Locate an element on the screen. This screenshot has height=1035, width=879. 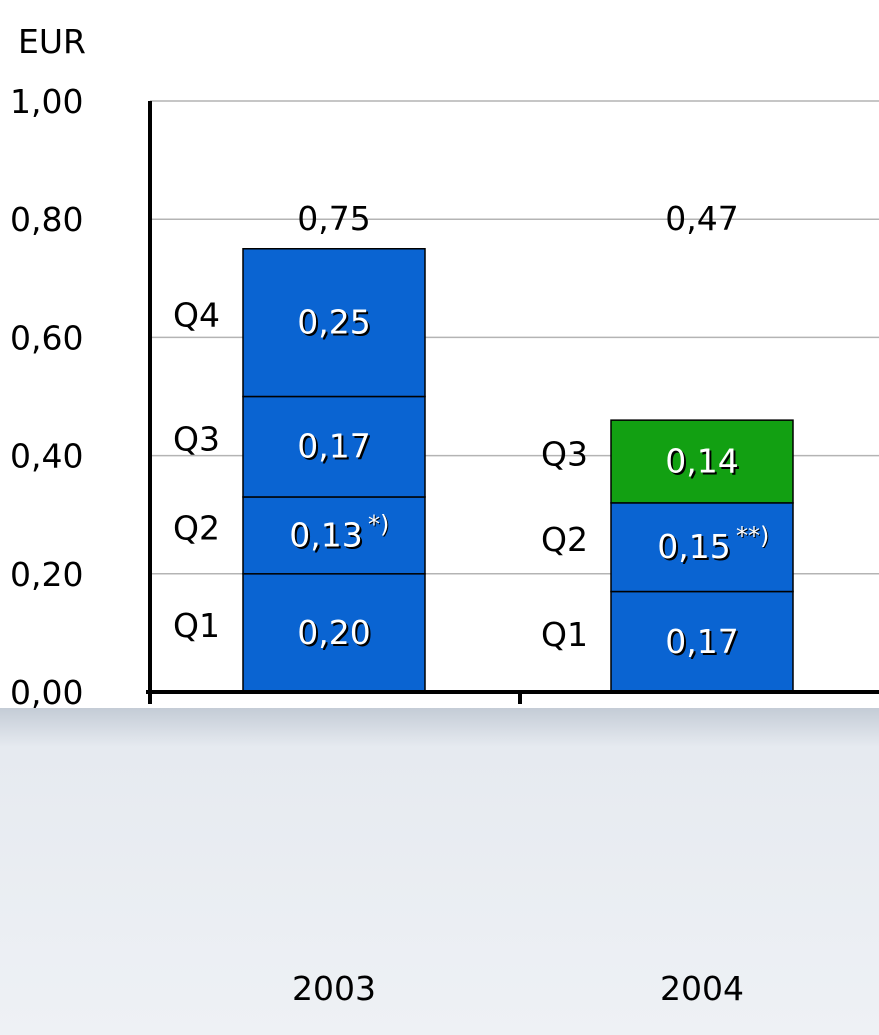
segment-value-label: 0,14 is located at coordinates (701, 461).